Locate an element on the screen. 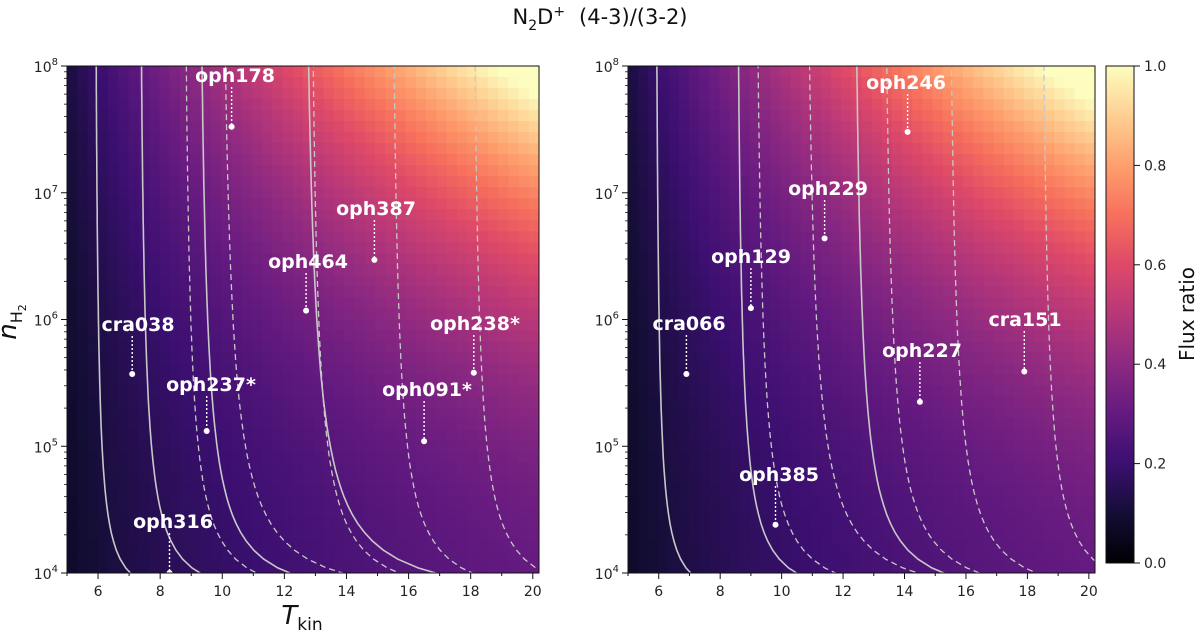  colorbar-tick-label: 0.2 is located at coordinates (1155, 465).